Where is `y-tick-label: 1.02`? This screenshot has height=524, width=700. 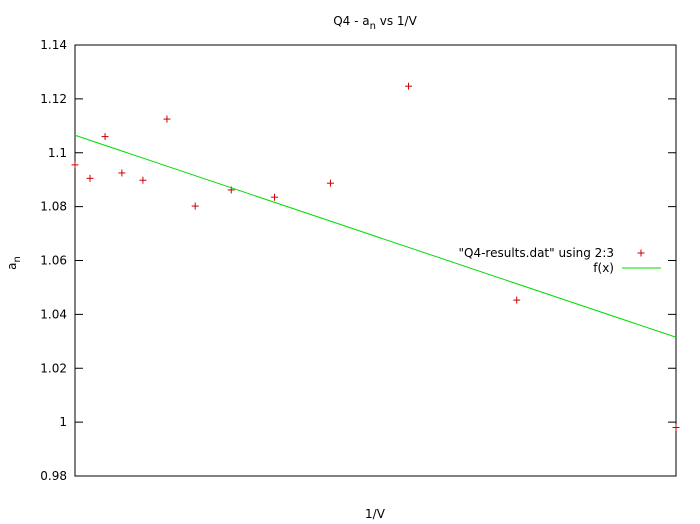
y-tick-label: 1.02 is located at coordinates (53, 368).